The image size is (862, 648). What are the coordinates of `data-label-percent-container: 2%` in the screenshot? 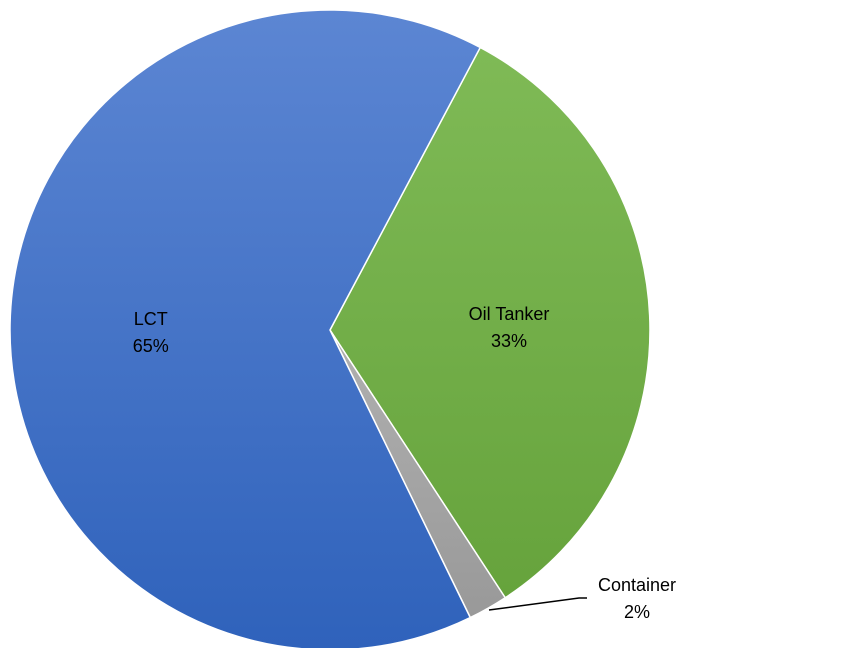 It's located at (637, 612).